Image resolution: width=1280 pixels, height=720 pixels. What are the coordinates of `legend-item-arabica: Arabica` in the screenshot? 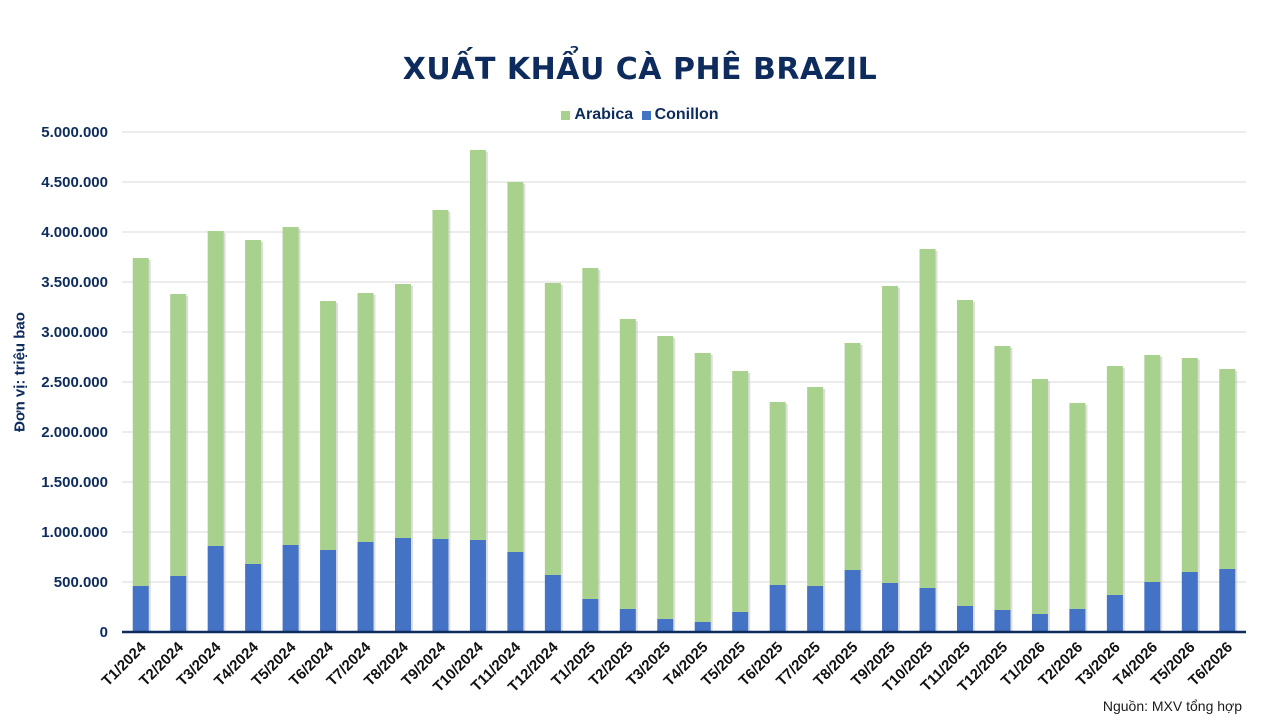 It's located at (597, 115).